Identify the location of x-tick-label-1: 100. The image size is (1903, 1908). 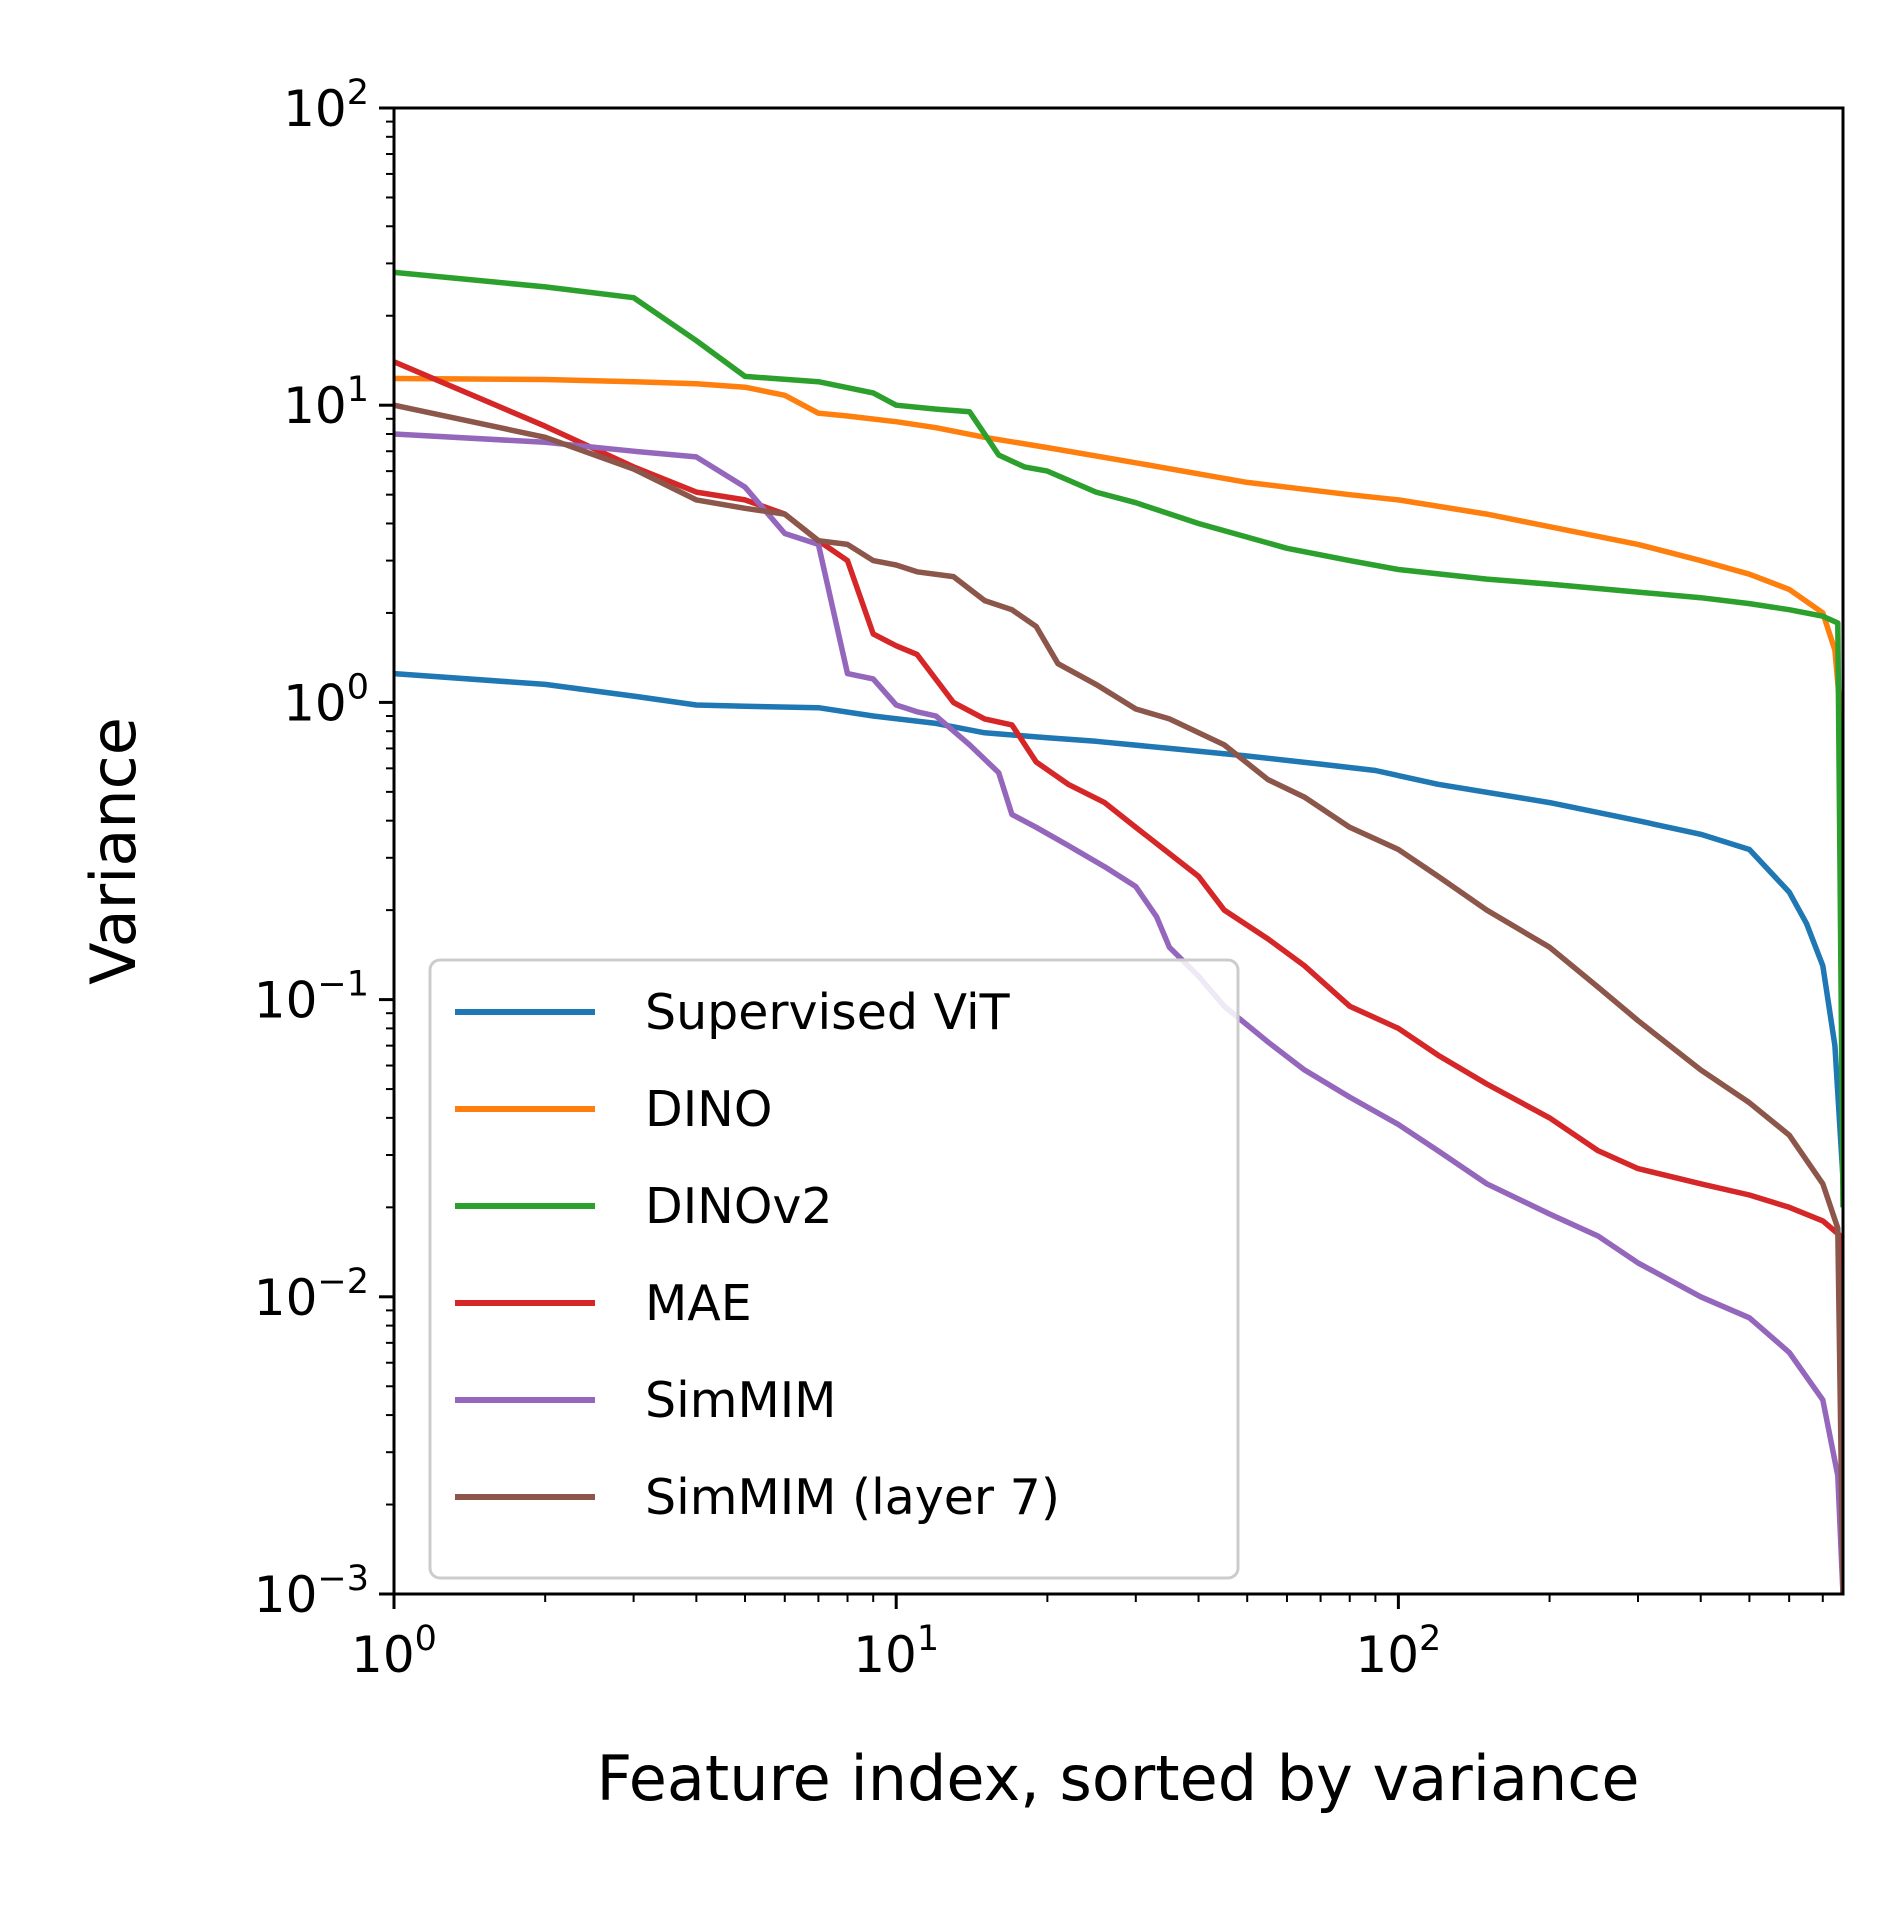
(394, 1651).